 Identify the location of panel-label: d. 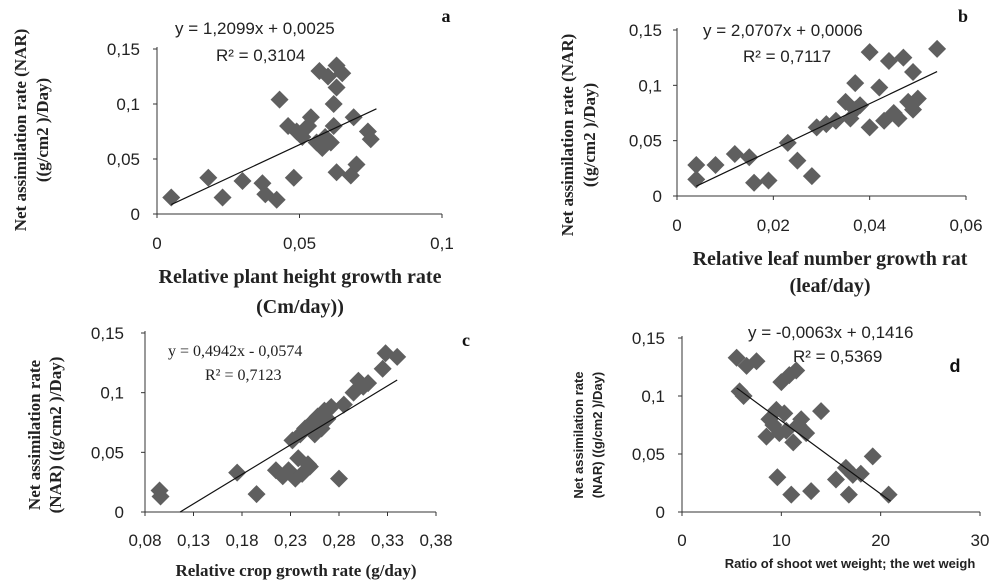
(955, 366).